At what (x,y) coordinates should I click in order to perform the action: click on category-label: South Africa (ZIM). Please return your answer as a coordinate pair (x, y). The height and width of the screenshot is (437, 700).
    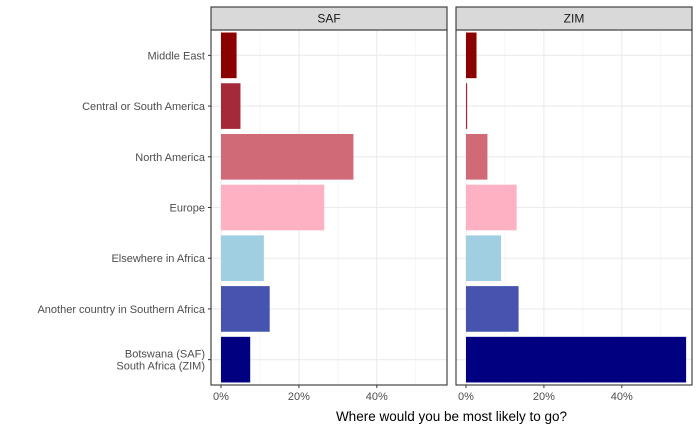
    Looking at the image, I should click on (160, 367).